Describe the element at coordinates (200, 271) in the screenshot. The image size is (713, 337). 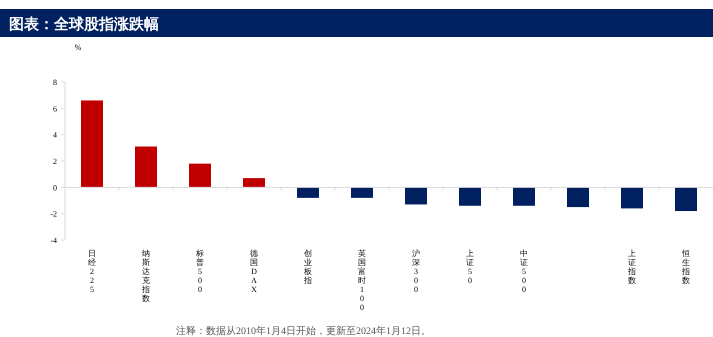
I see `xtick: 标普500` at that location.